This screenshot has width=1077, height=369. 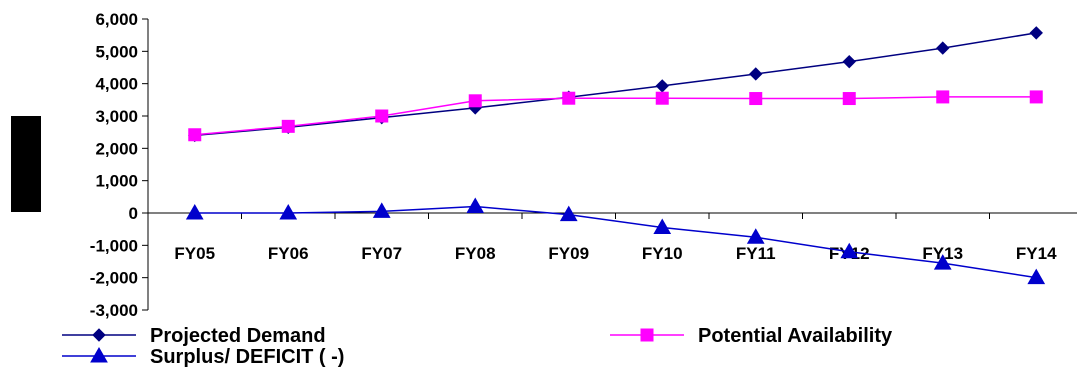 What do you see at coordinates (114, 278) in the screenshot?
I see `y-tick-label: -2,000` at bounding box center [114, 278].